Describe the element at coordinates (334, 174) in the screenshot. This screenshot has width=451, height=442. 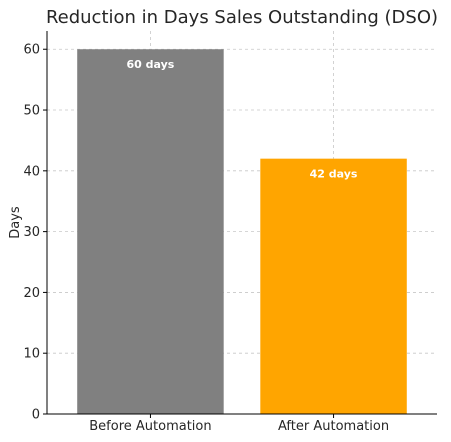
I see `data-label-1: 42 days` at that location.